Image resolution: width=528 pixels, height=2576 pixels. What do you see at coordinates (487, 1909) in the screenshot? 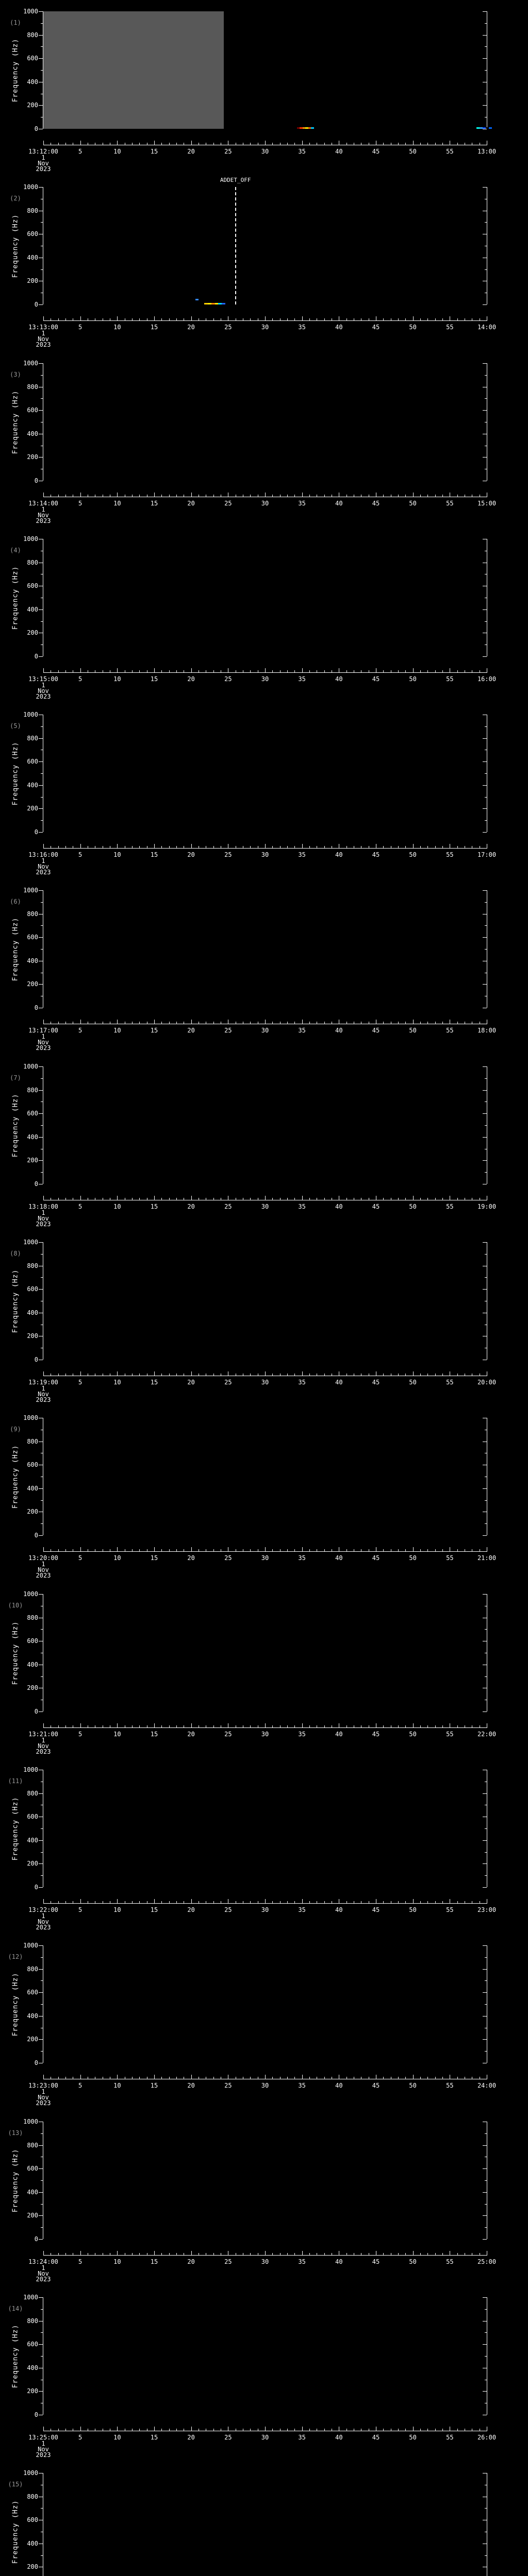
I see `end-time-label: 23:00` at bounding box center [487, 1909].